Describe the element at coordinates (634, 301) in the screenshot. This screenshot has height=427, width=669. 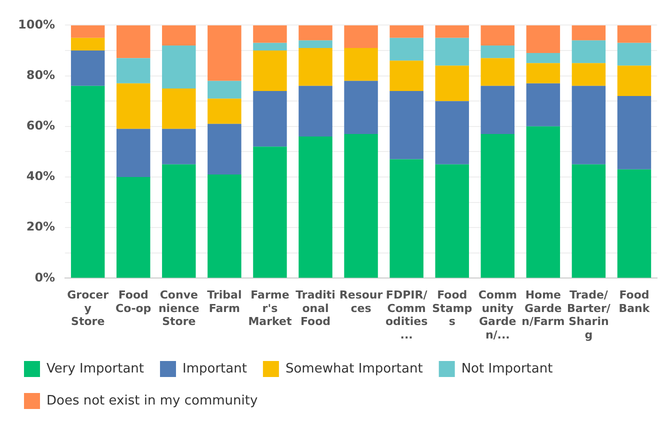
I see `x-tick-label: Food Bank` at that location.